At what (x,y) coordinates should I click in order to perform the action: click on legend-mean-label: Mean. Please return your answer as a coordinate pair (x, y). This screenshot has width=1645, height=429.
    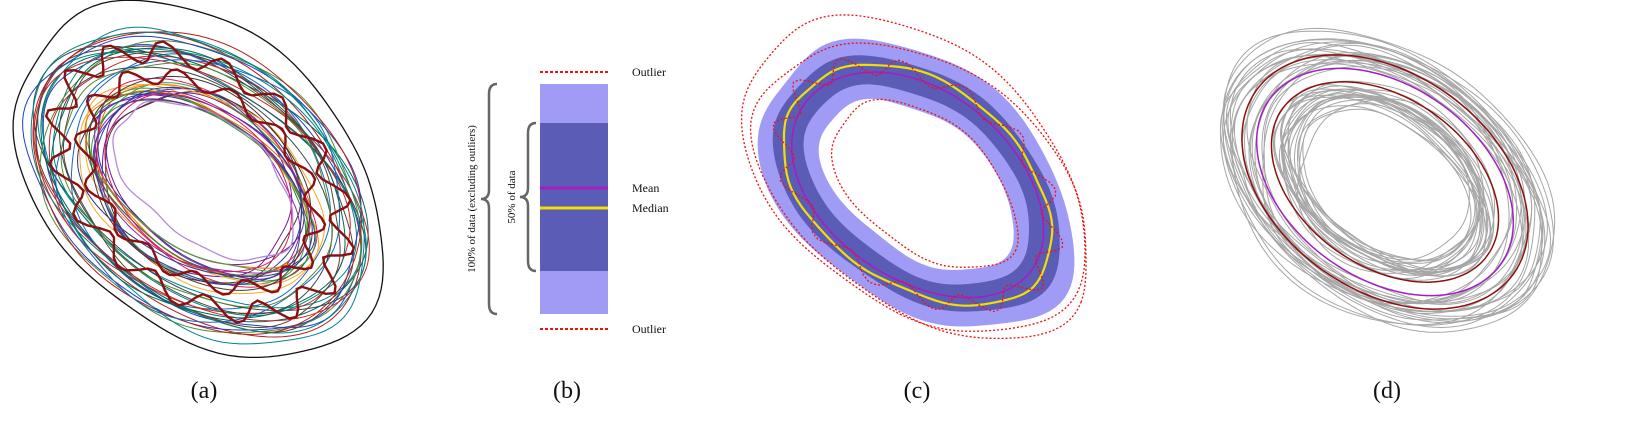
    Looking at the image, I should click on (645, 188).